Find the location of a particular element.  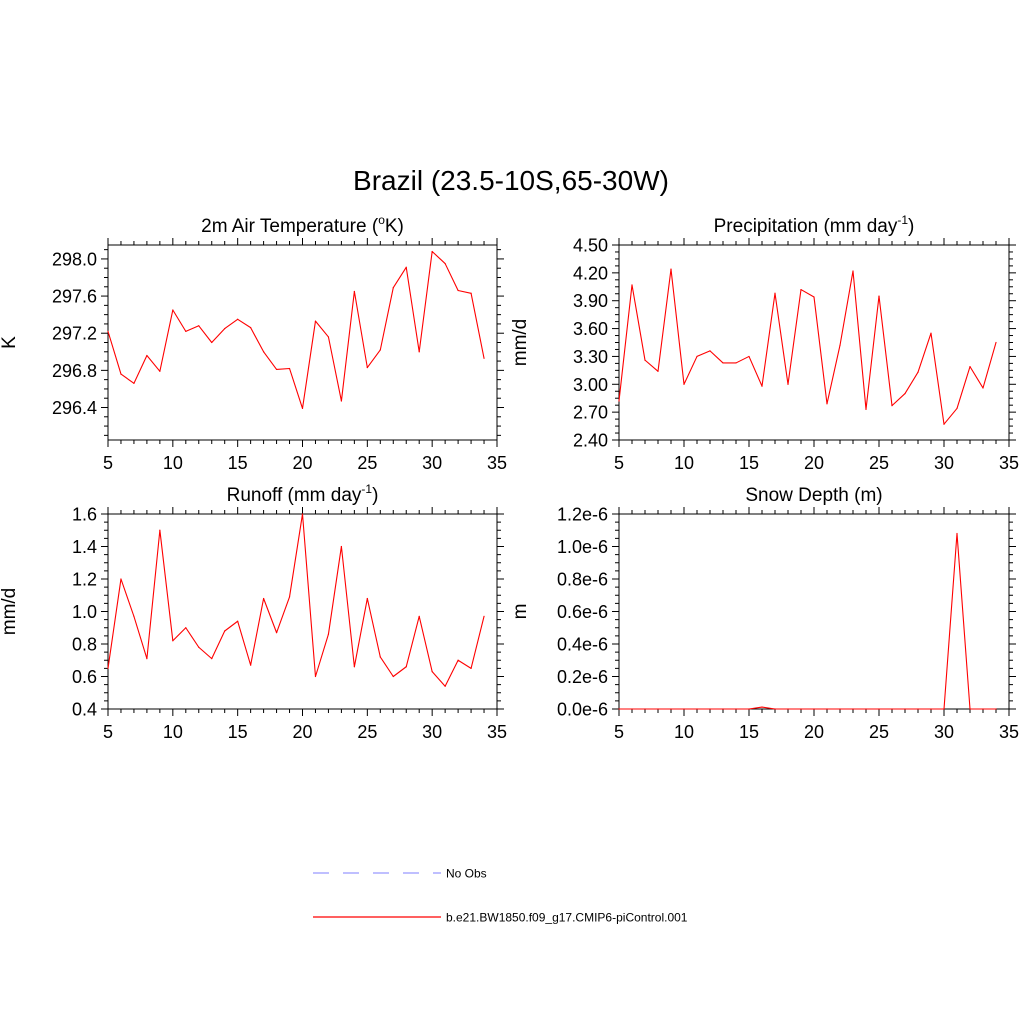

runoff-y-tick-label: 0.6 is located at coordinates (84, 677).